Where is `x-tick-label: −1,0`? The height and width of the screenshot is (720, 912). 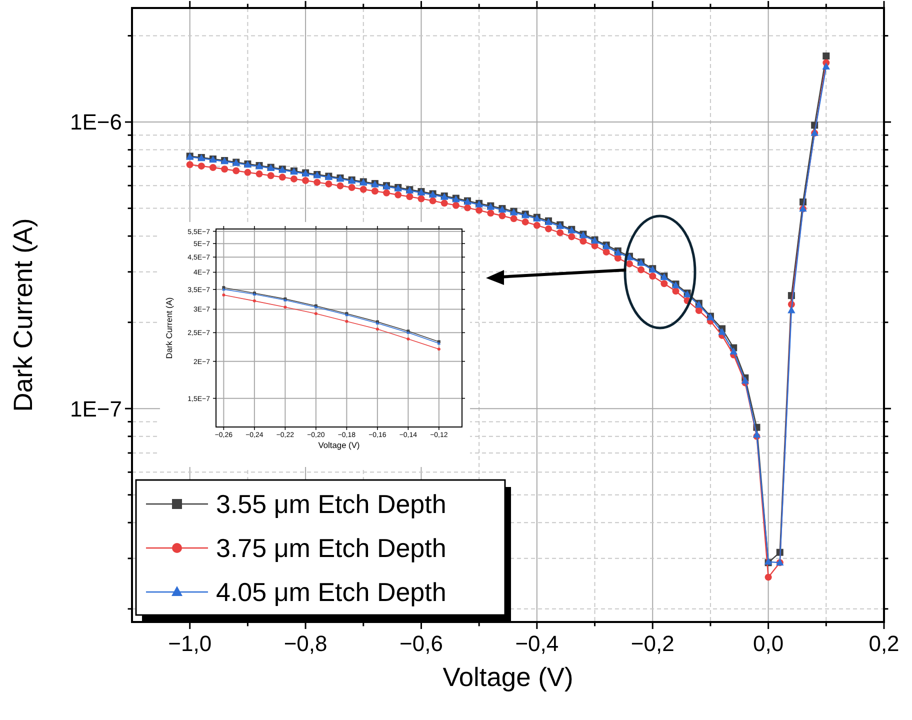 x-tick-label: −1,0 is located at coordinates (190, 643).